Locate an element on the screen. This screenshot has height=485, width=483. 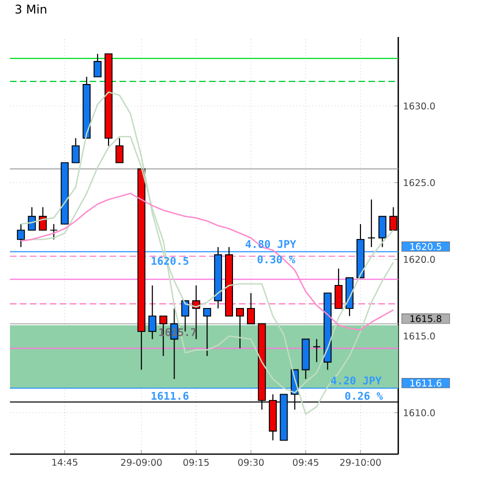
ref-line-label: 1611.6 is located at coordinates (426, 383).